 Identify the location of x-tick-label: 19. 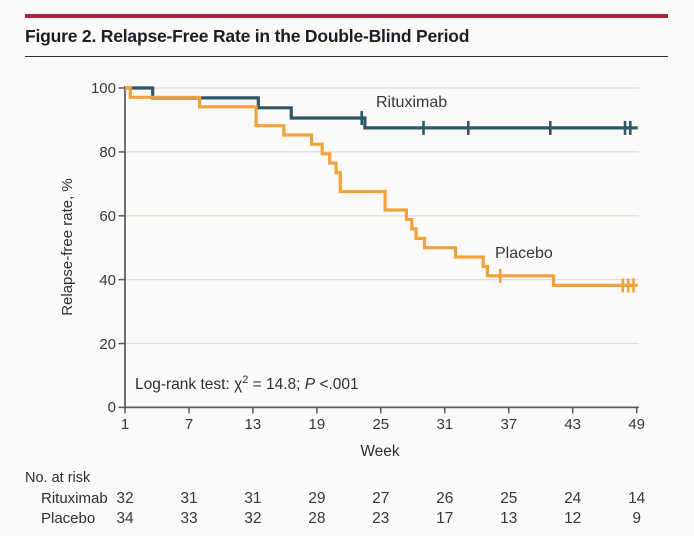
(317, 424).